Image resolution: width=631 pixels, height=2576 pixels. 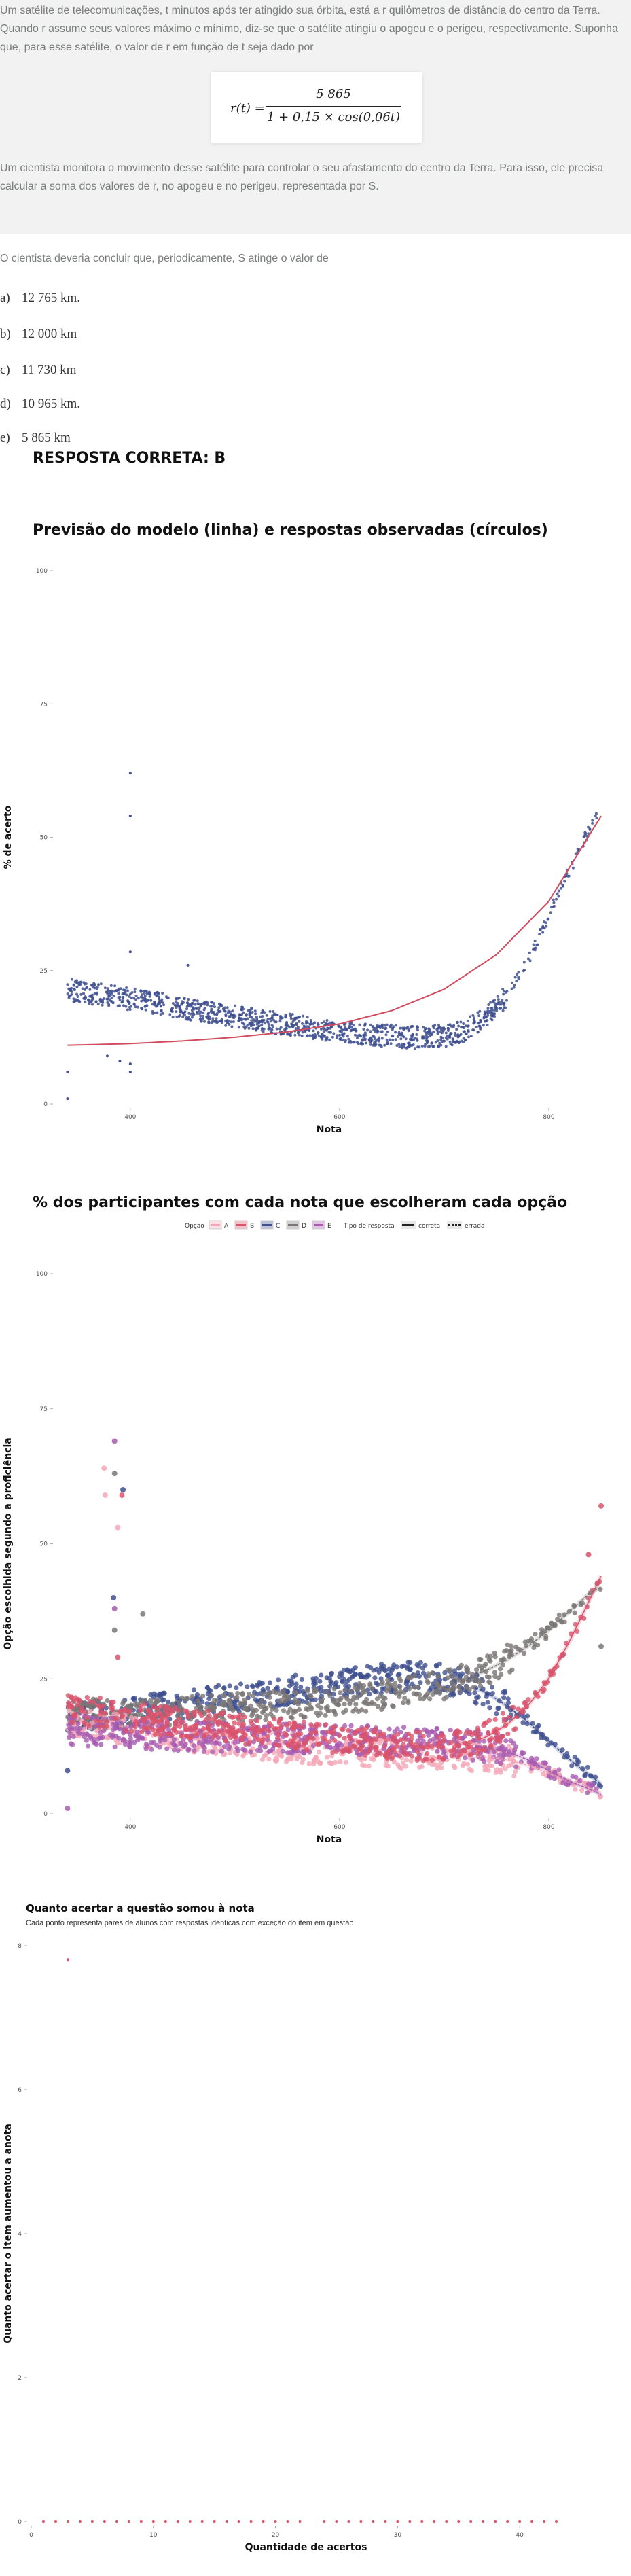 I want to click on legend-title-type: Tipo de resposta, so click(x=369, y=1226).